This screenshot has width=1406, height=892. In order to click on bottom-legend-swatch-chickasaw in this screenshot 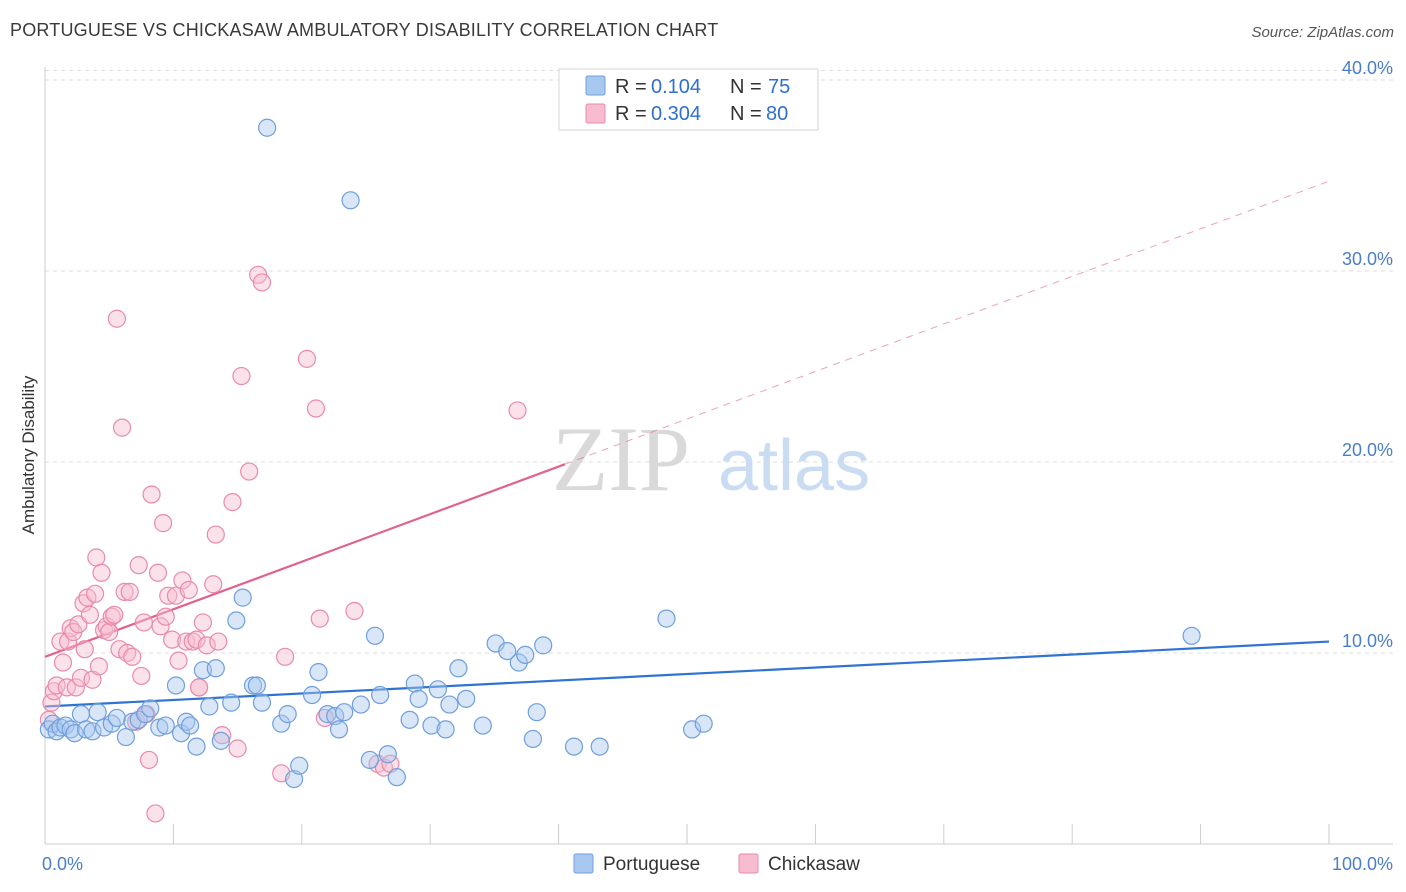, I will do `click(748, 863)`.